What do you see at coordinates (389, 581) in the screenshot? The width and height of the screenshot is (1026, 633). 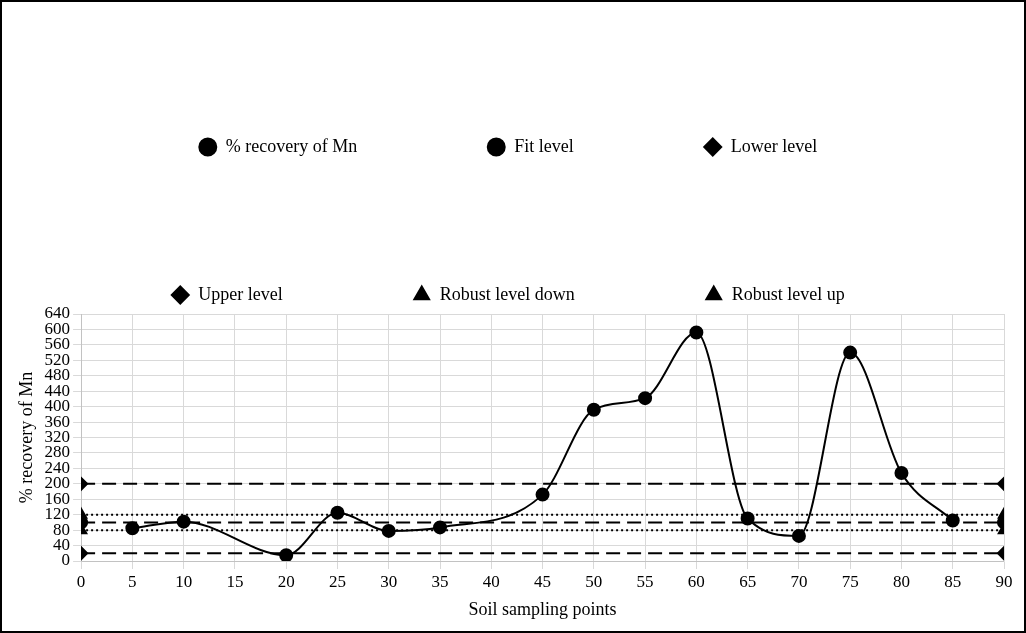 I see `x-tick-label: 30` at bounding box center [389, 581].